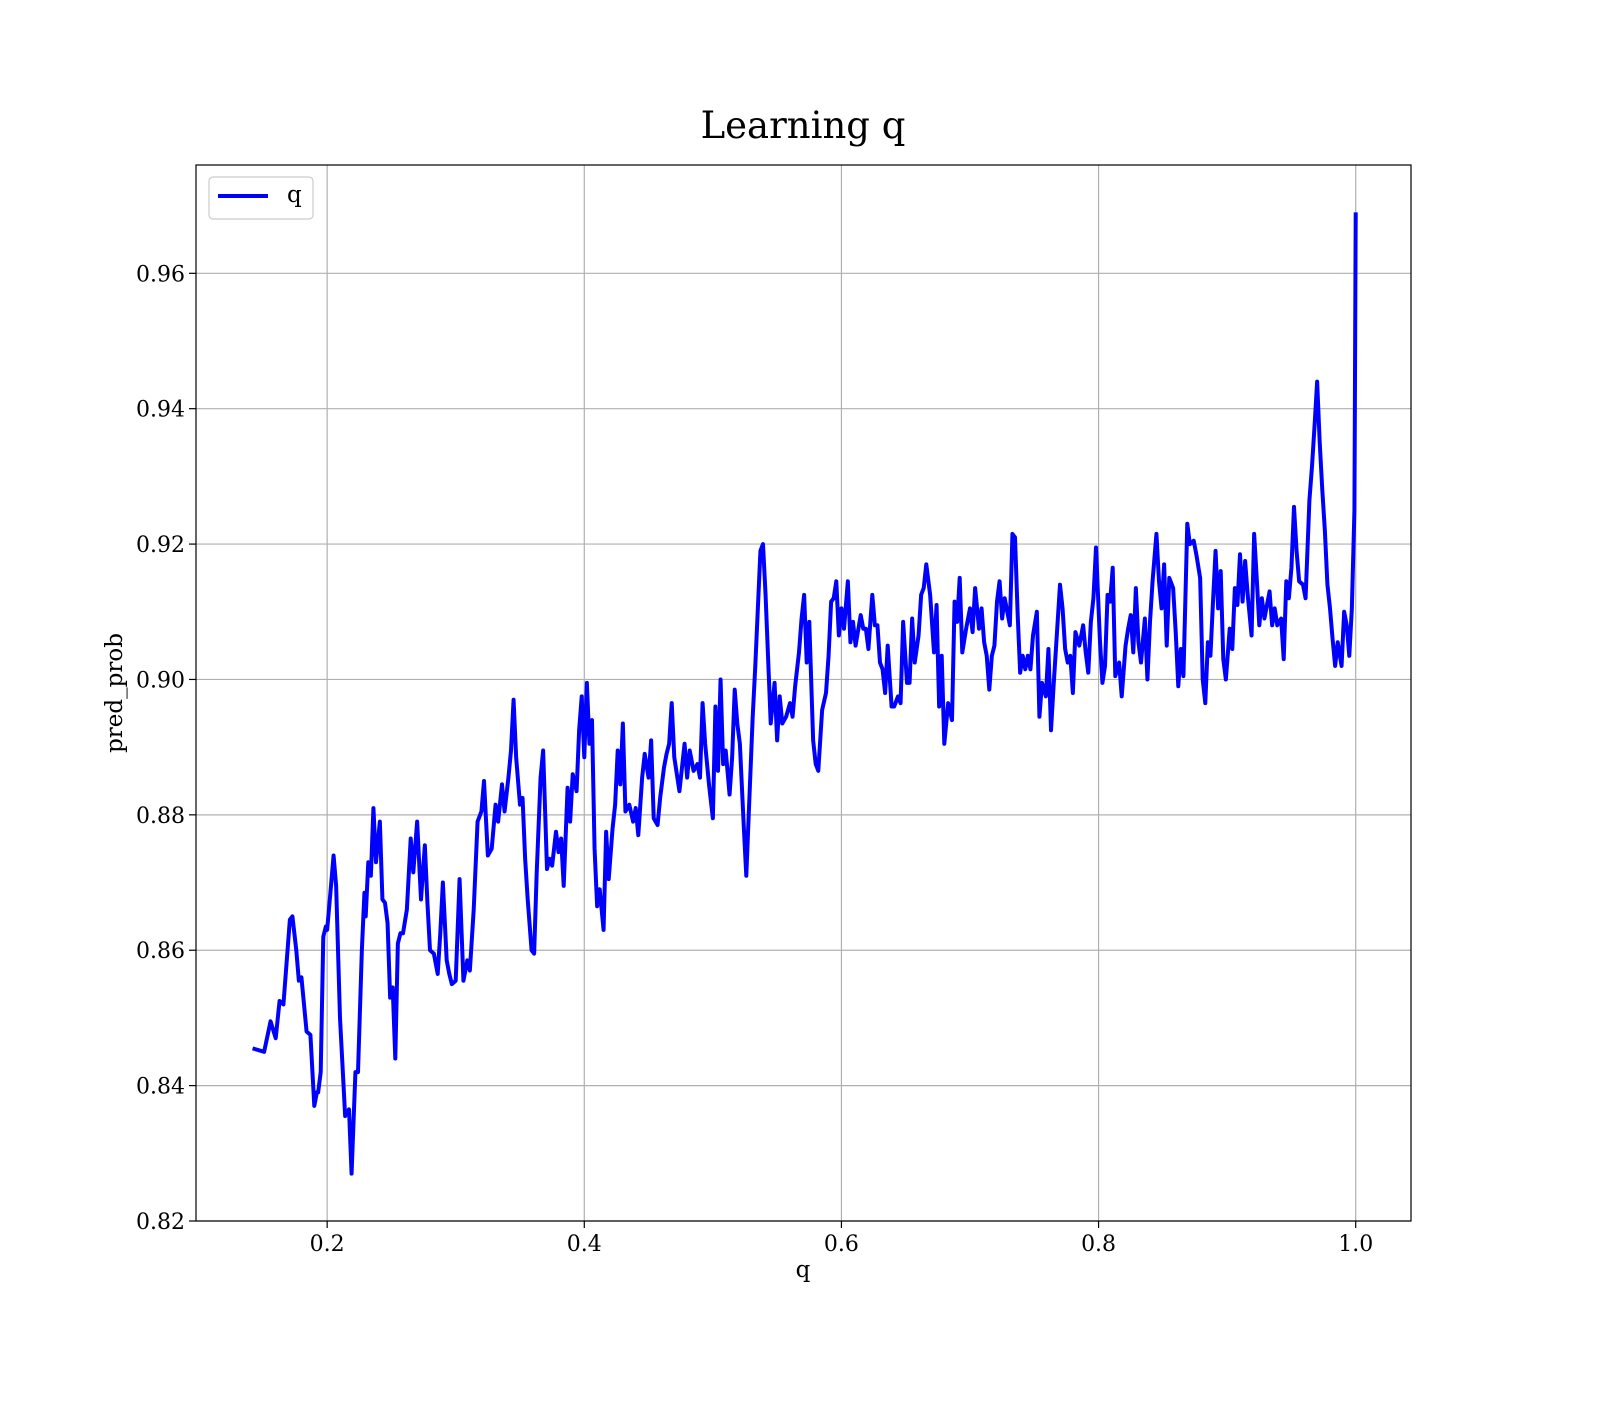  What do you see at coordinates (160, 274) in the screenshot?
I see `y-tick-label: 0.96` at bounding box center [160, 274].